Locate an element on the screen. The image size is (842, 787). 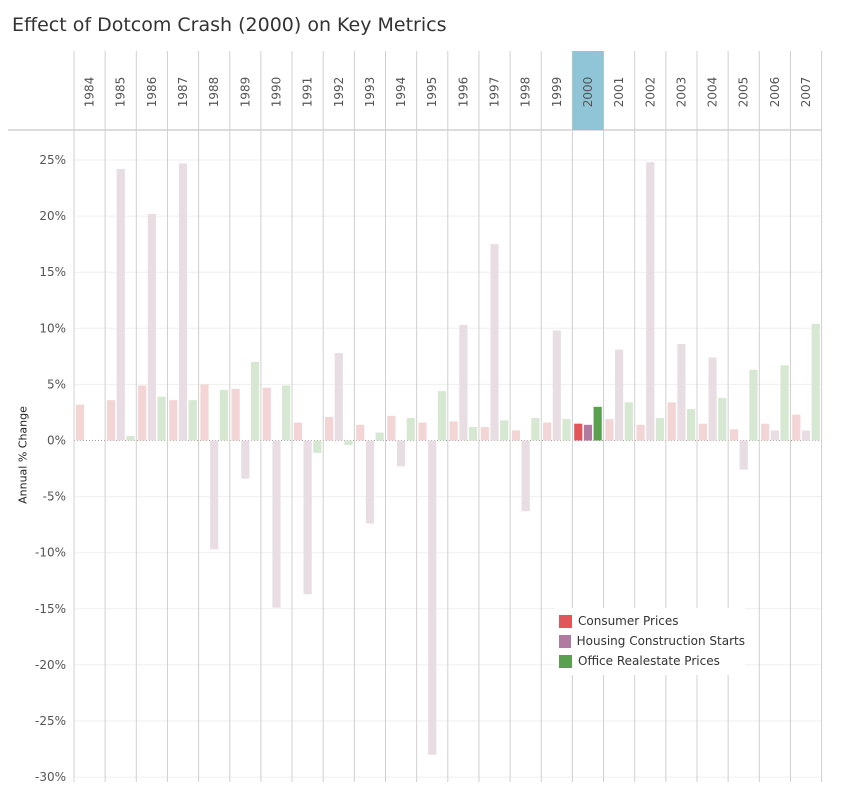
year-label: 2007 is located at coordinates (806, 92).